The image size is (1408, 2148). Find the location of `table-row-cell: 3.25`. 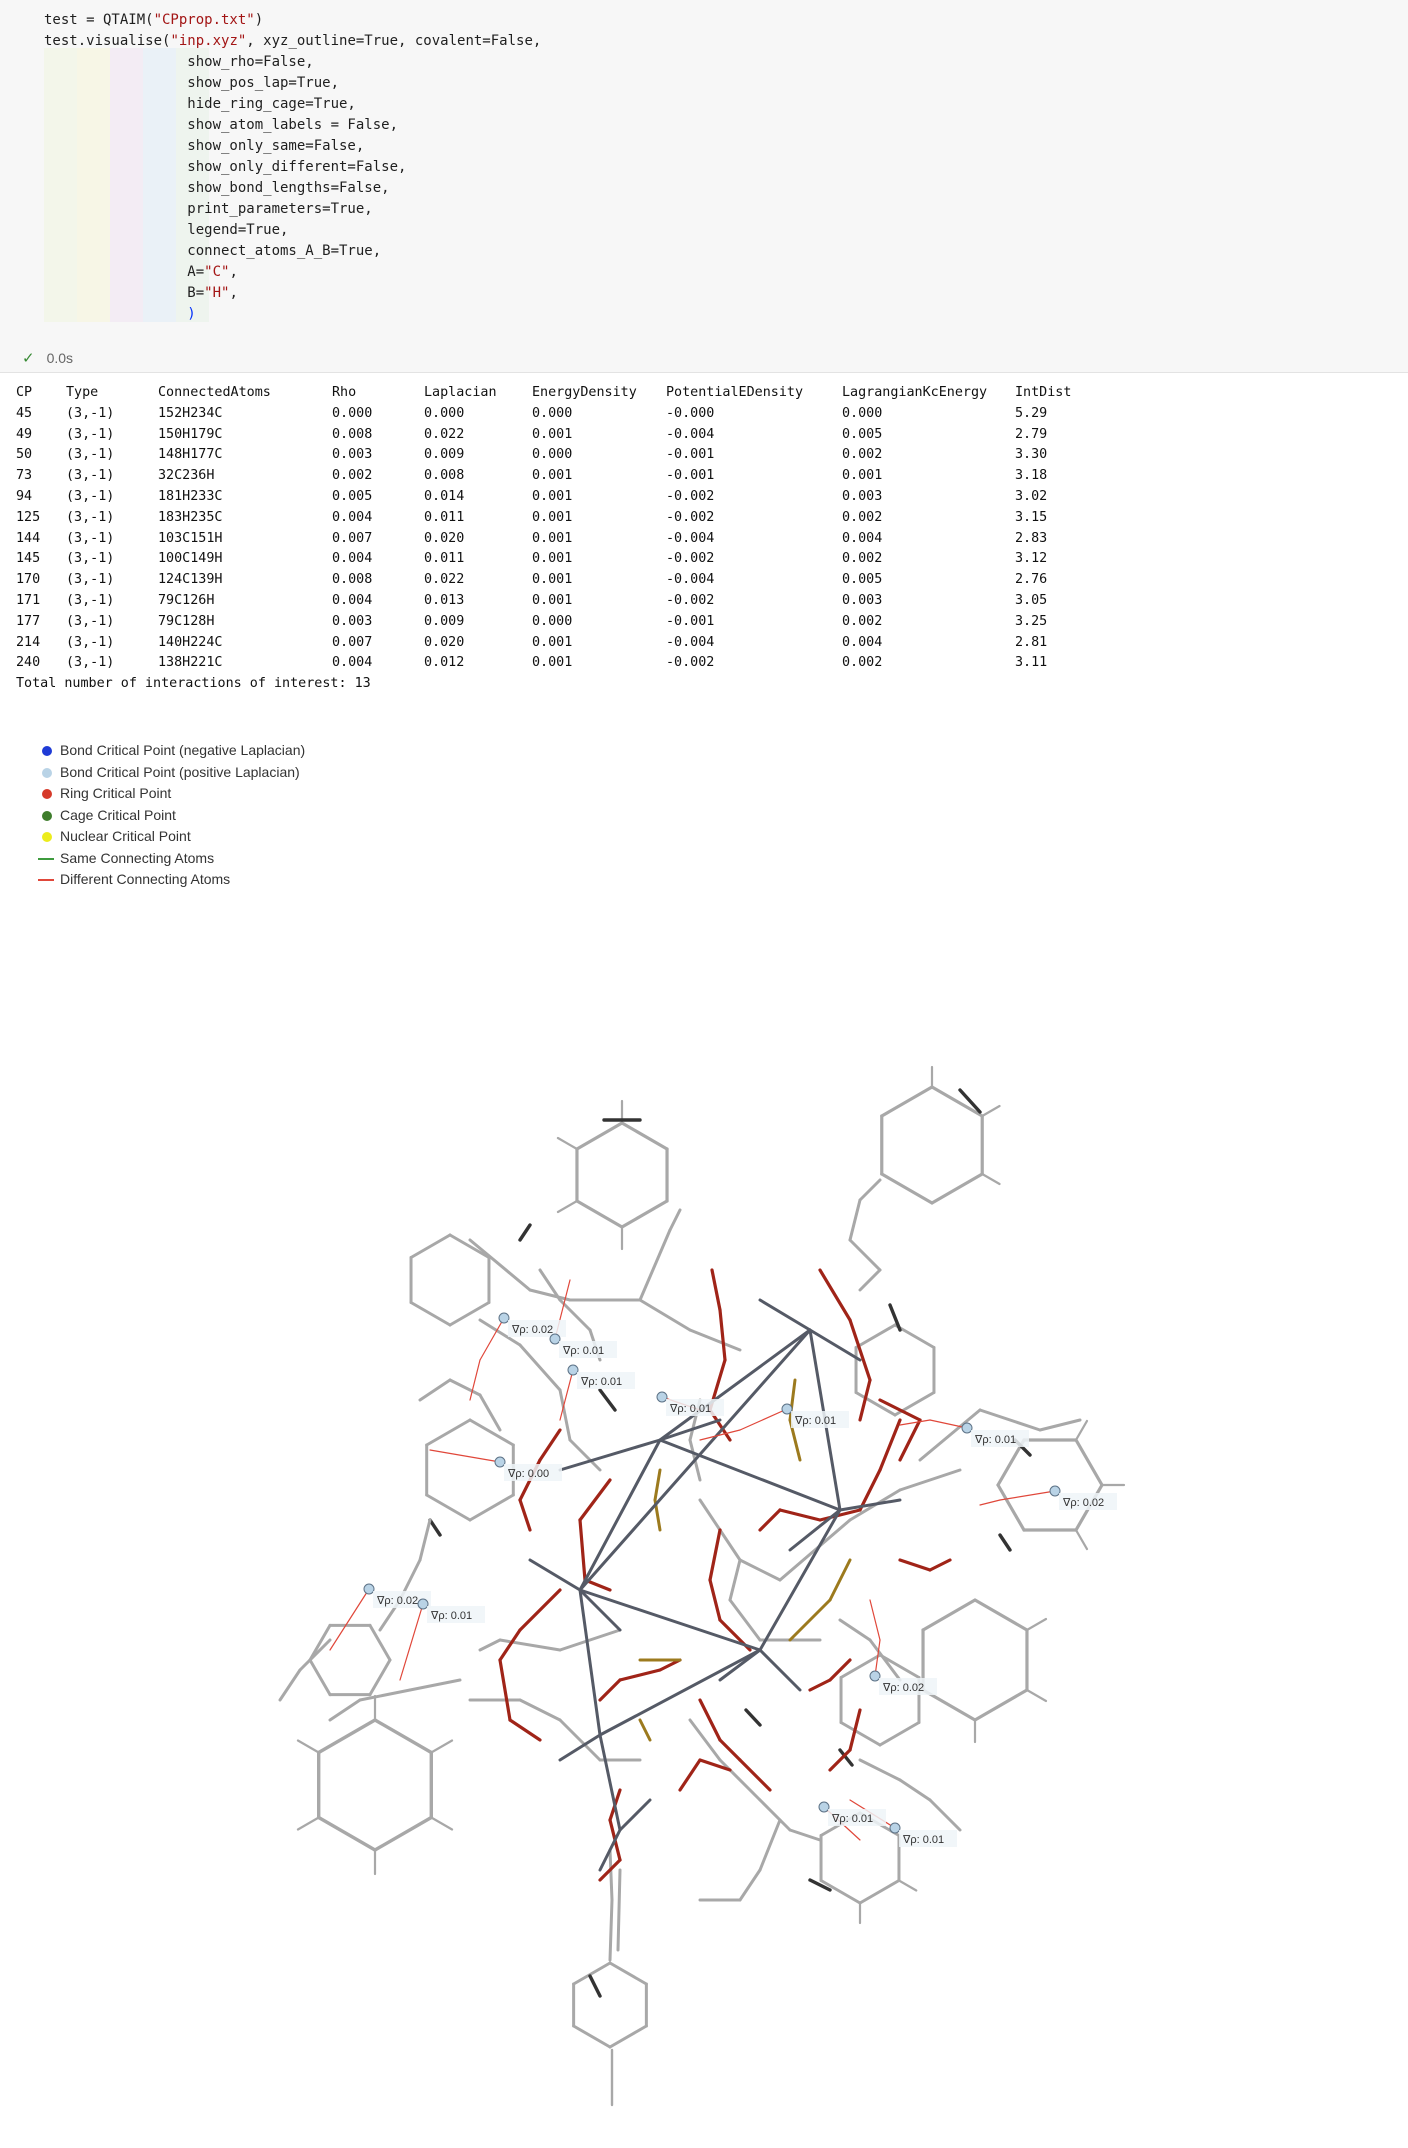

table-row-cell: 3.25 is located at coordinates (1031, 621).